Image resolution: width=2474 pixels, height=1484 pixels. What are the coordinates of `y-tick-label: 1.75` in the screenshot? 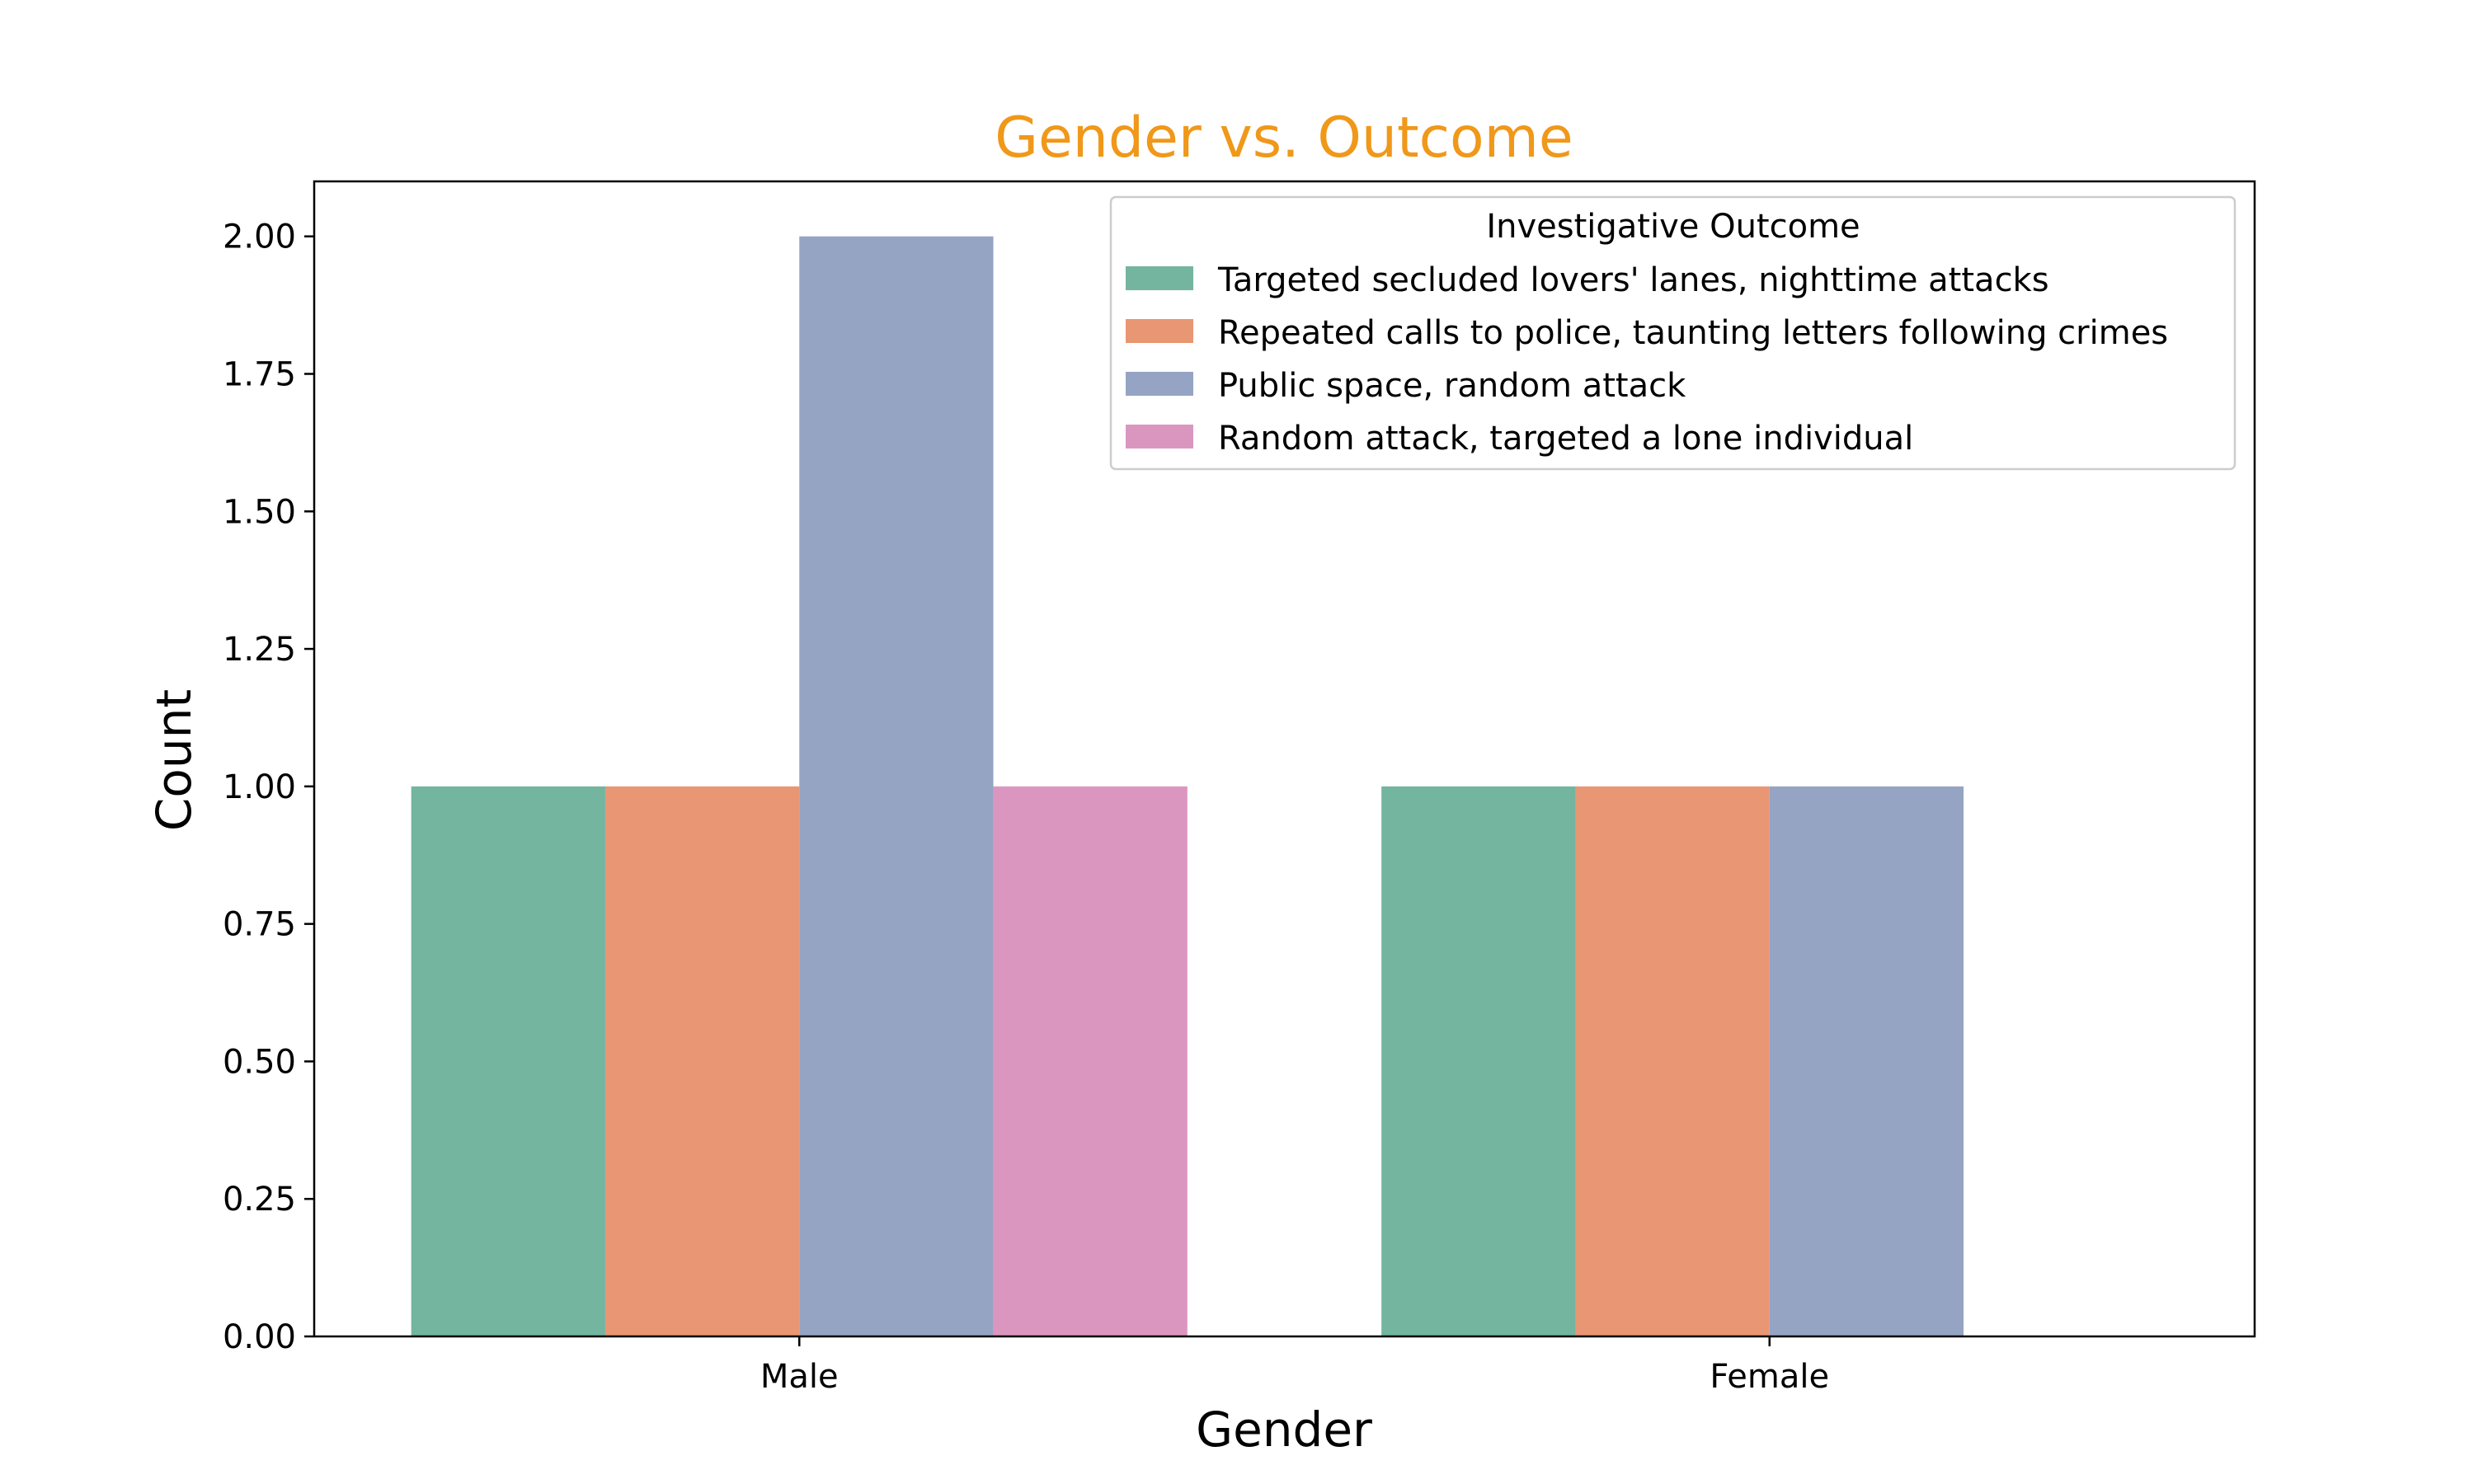 It's located at (259, 375).